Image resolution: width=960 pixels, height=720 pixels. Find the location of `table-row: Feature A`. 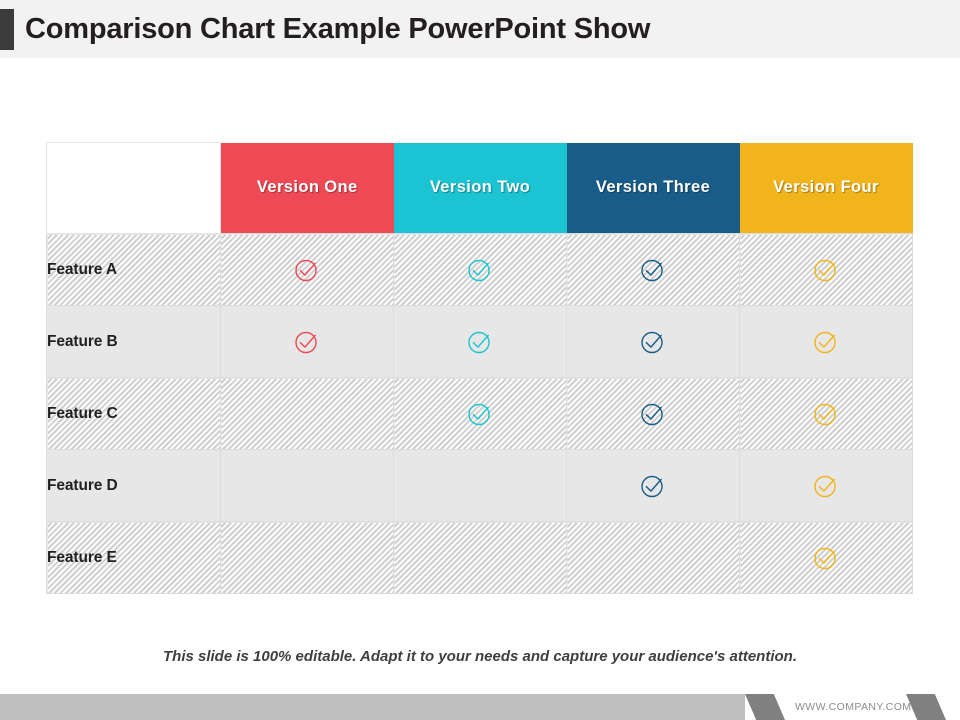

table-row: Feature A is located at coordinates (479, 269).